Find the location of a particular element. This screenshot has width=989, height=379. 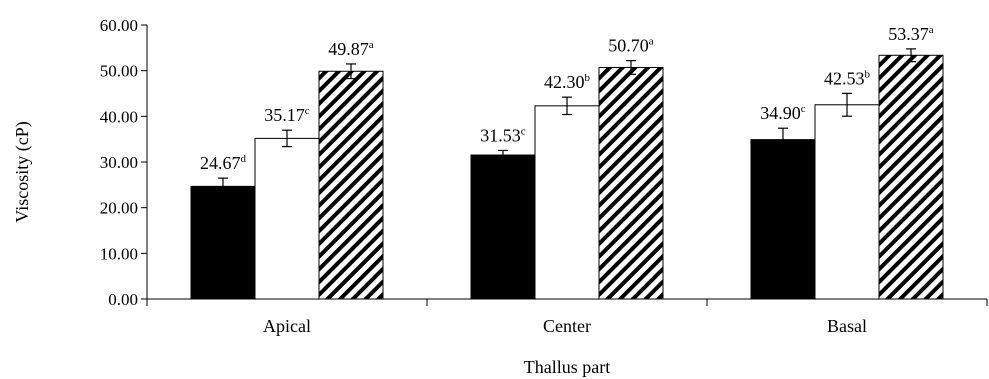

data-label: 24.67d is located at coordinates (223, 163).